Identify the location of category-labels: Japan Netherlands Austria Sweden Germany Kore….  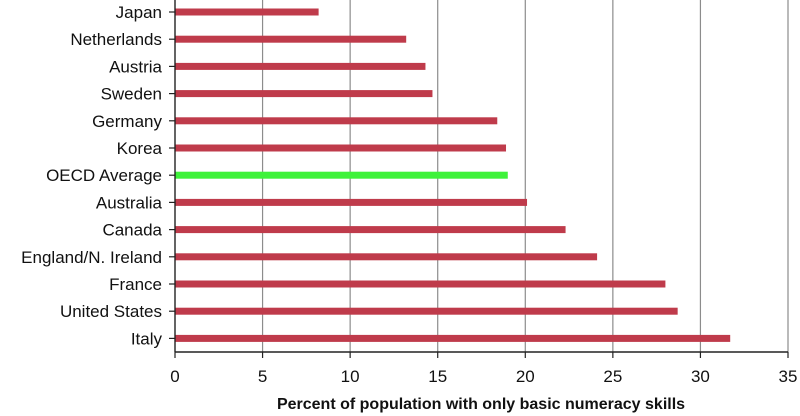
(91, 175).